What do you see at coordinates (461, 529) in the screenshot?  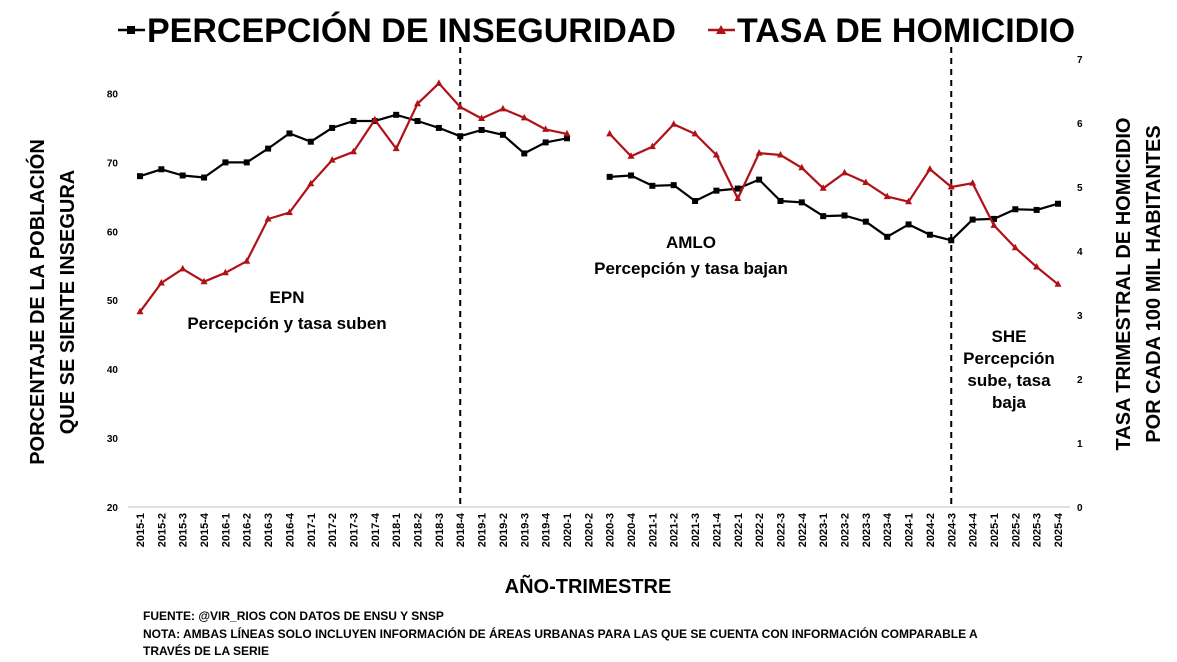 I see `x-tick-label: 2018-4` at bounding box center [461, 529].